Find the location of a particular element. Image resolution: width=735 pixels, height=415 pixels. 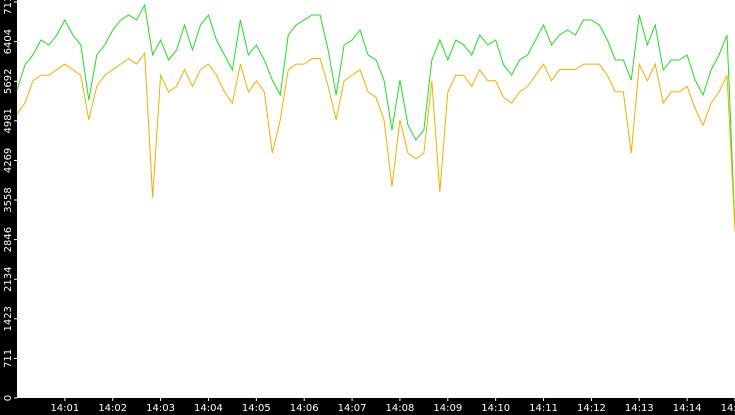

y-axis-band is located at coordinates (8, 207).